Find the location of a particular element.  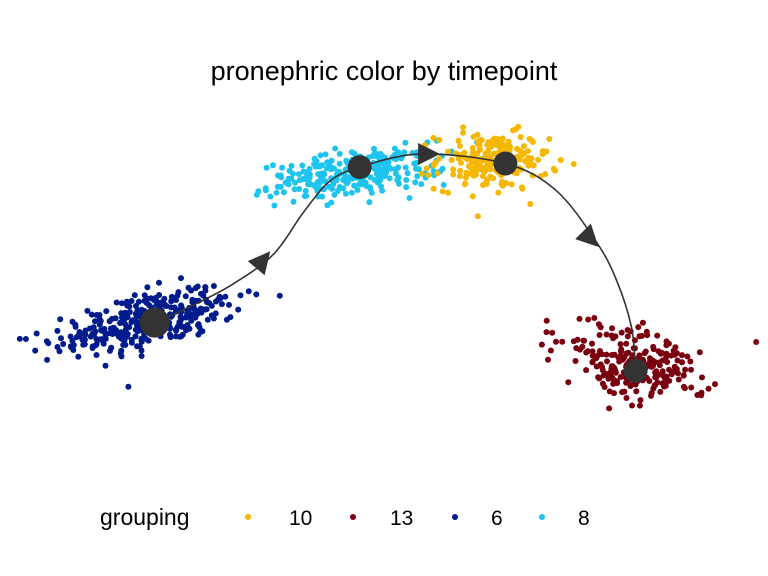

legend-label-10: 10 is located at coordinates (300, 518).